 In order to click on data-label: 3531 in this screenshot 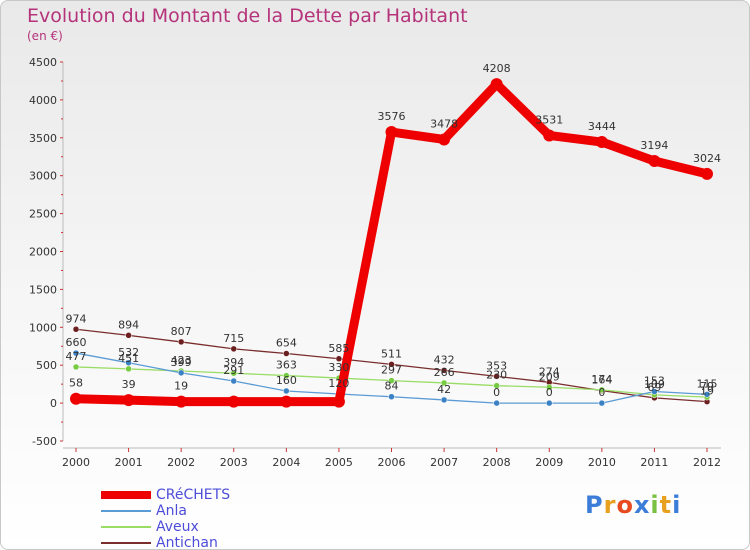, I will do `click(549, 119)`.